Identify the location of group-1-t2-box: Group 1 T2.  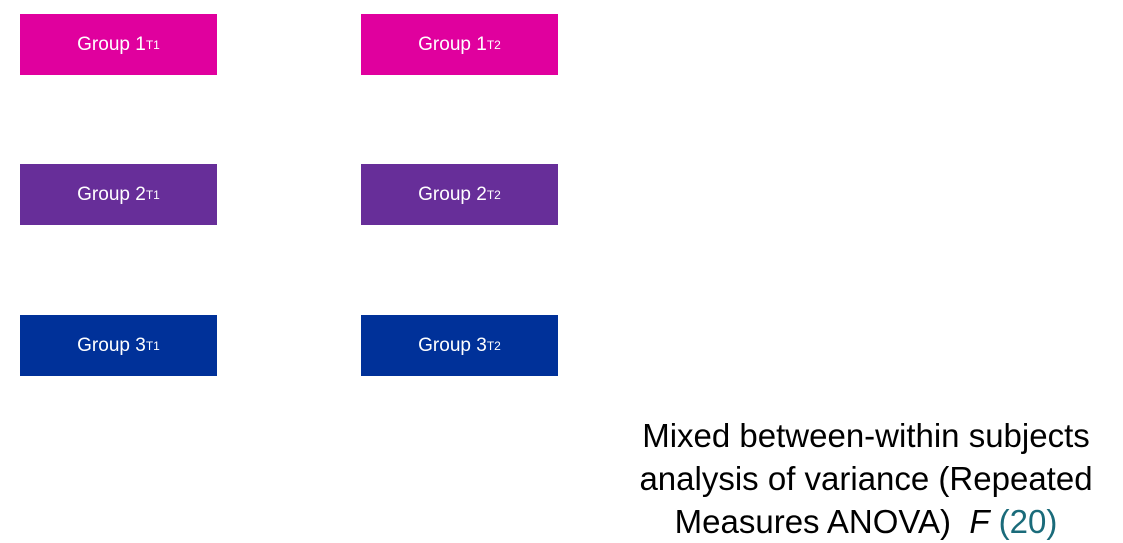
(459, 44).